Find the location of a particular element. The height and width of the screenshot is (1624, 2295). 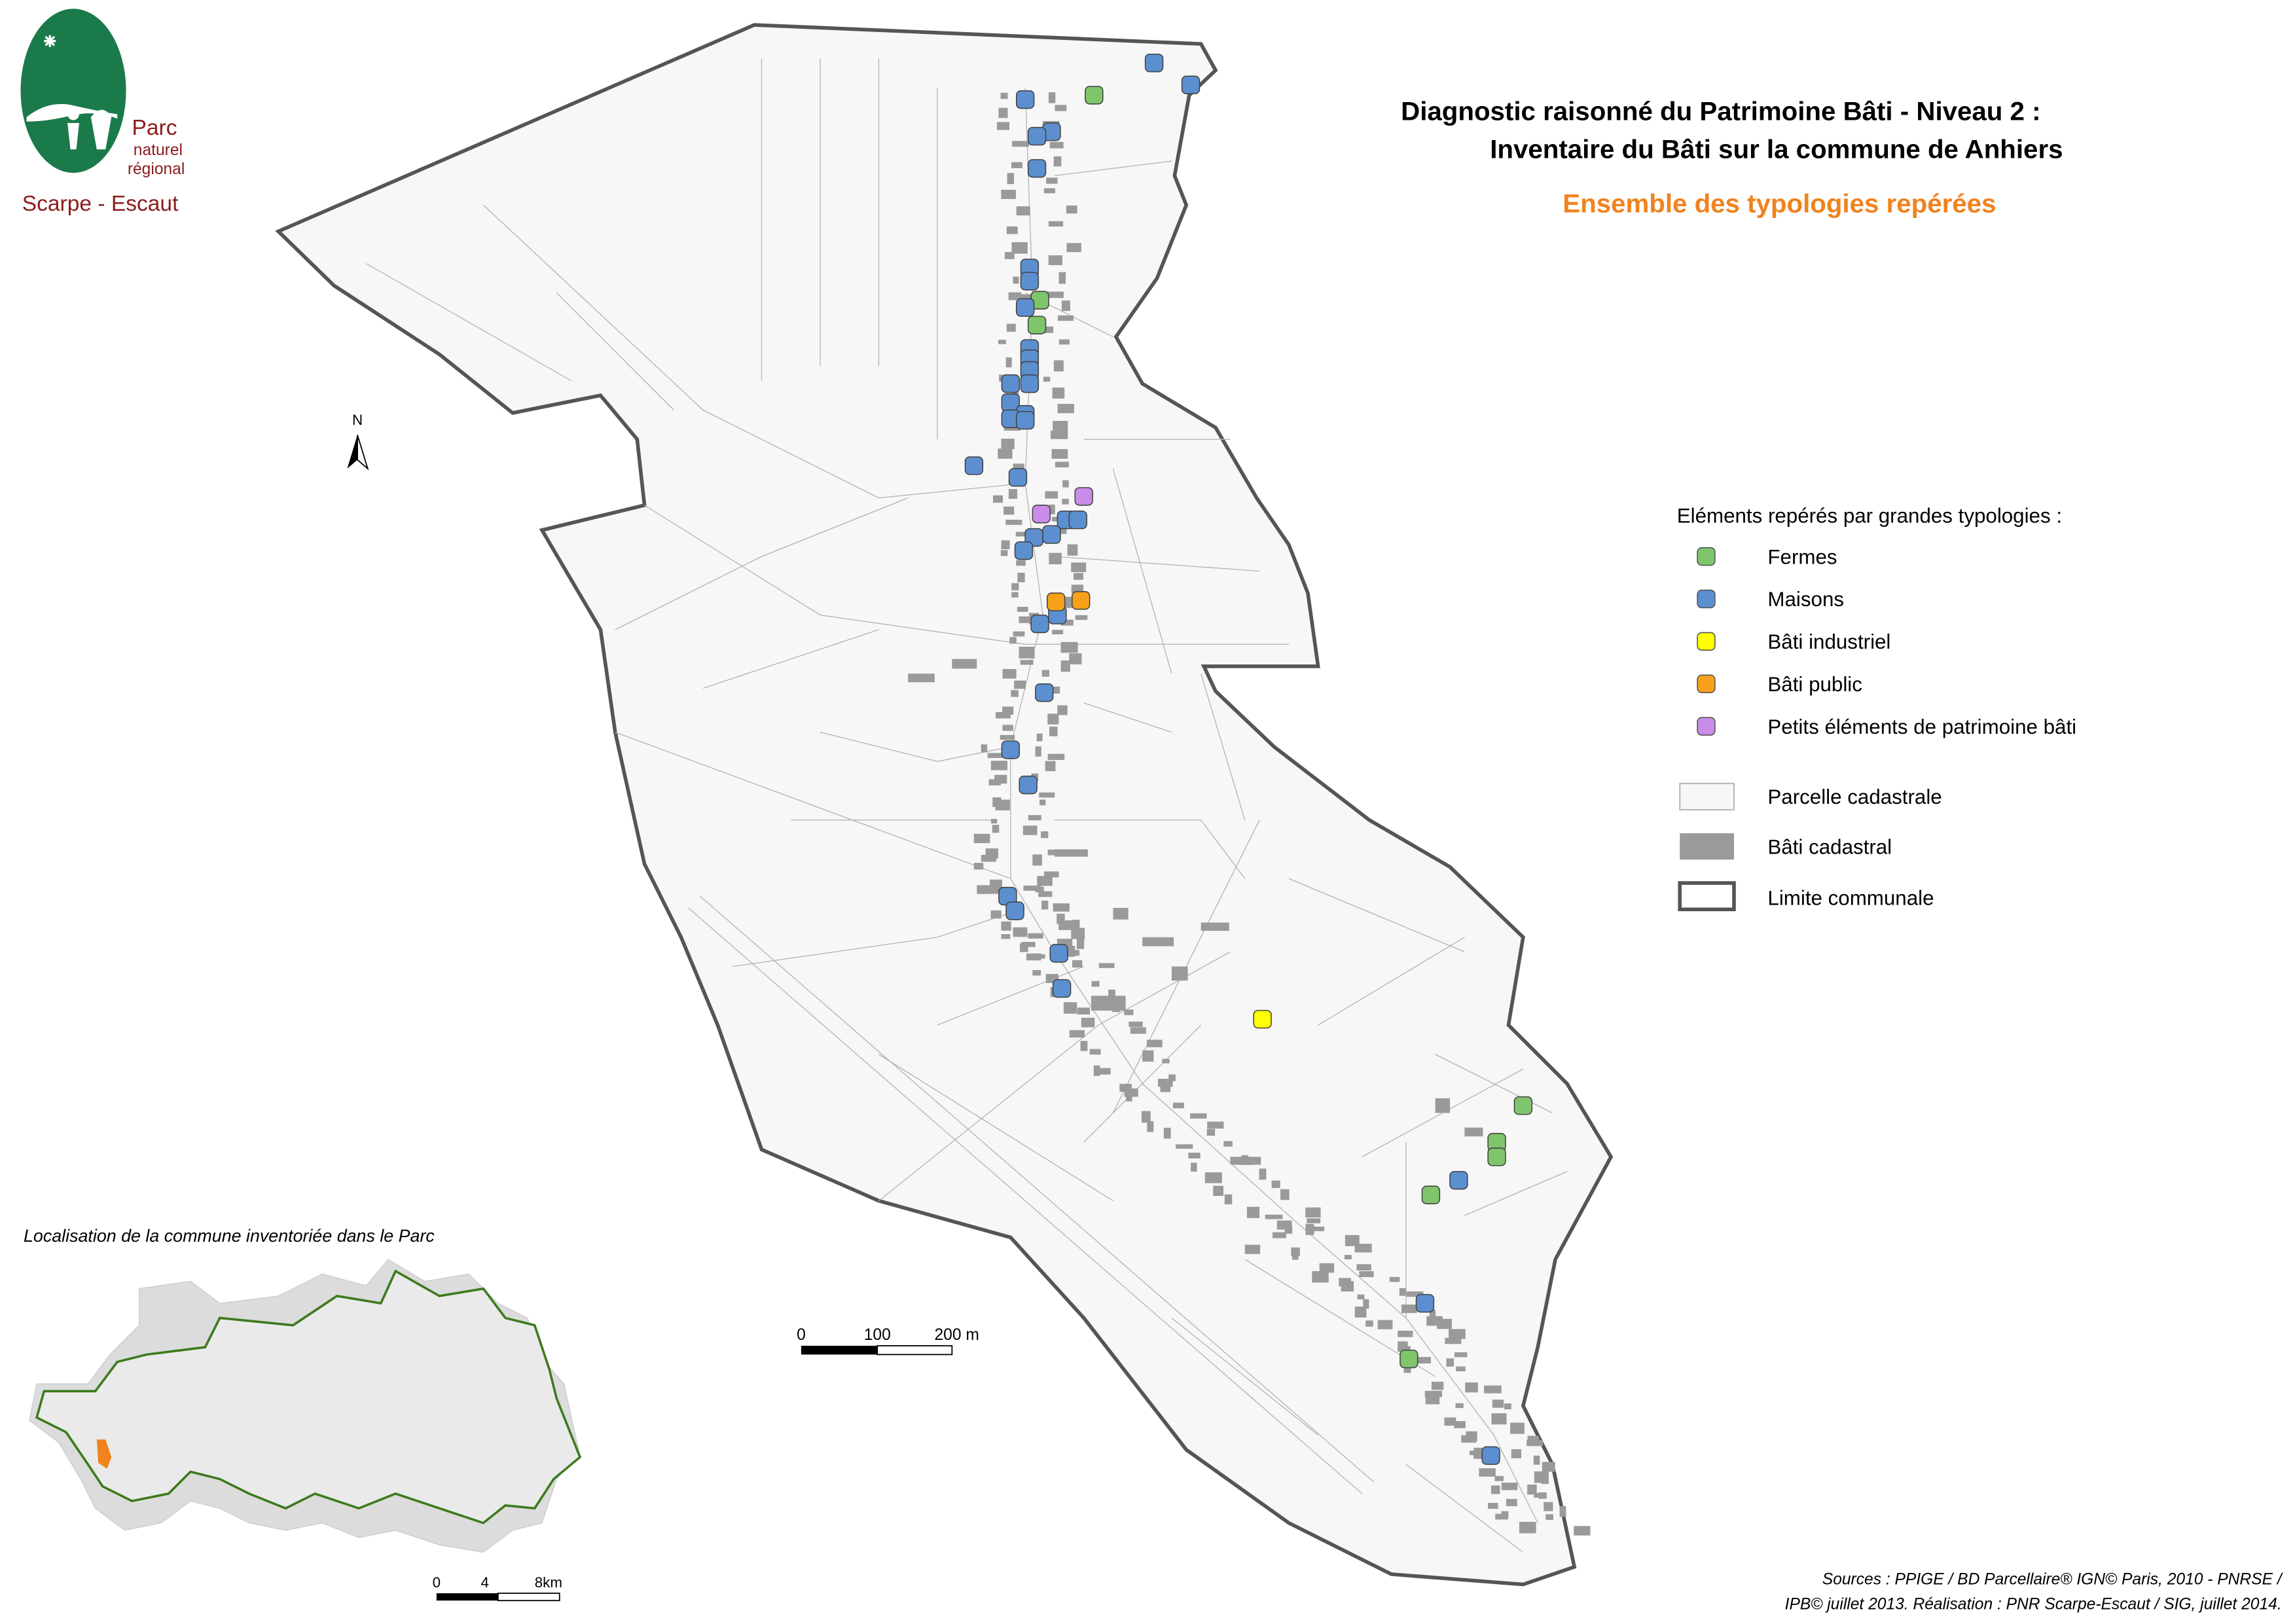

inset-scale-label: 8km is located at coordinates (549, 1582).